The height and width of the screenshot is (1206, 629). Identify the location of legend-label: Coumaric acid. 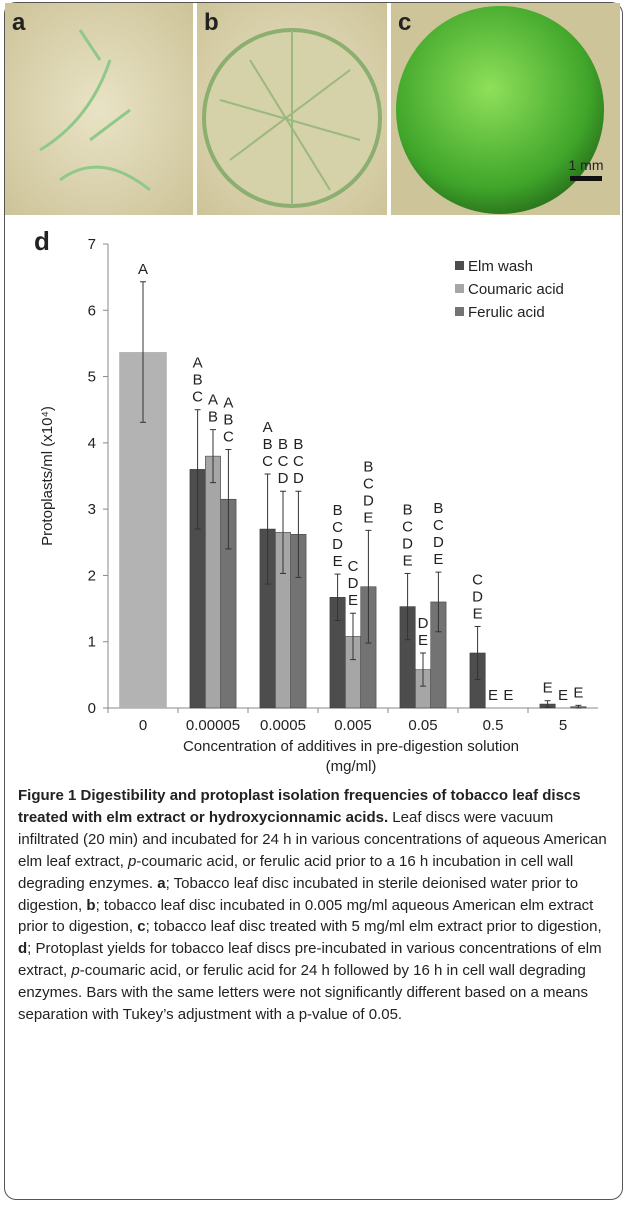
(516, 289).